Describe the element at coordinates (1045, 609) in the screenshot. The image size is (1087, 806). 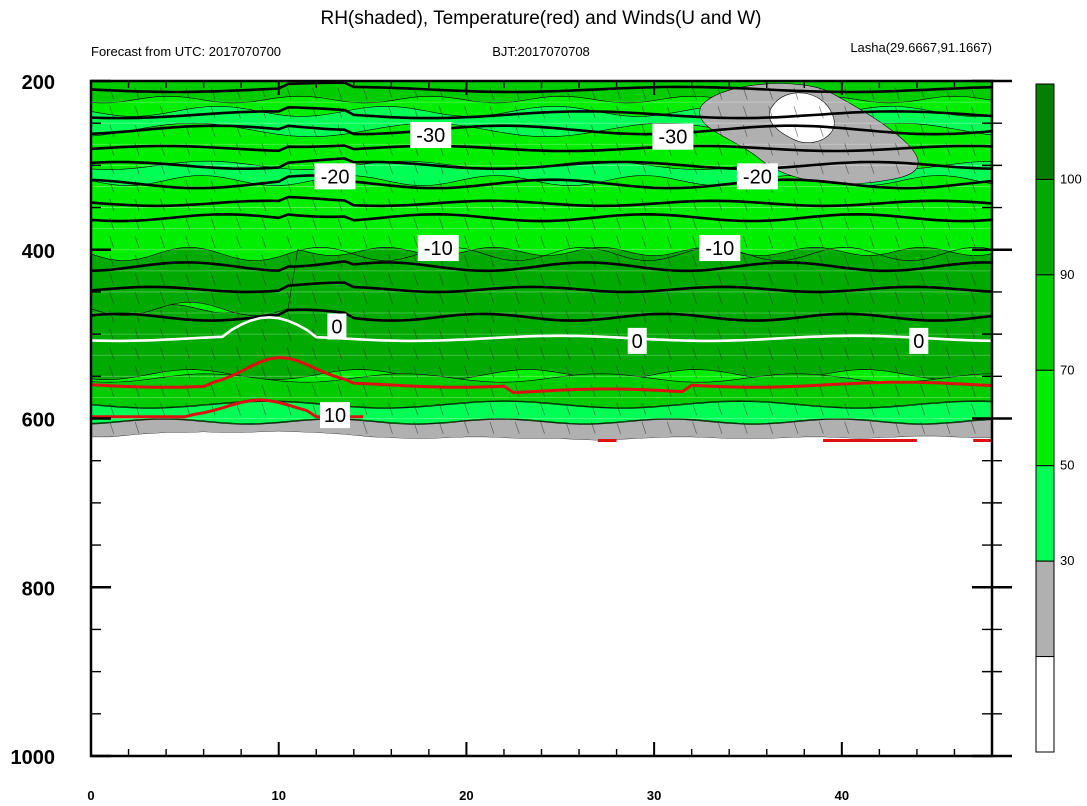
I see `colorbar-segment` at that location.